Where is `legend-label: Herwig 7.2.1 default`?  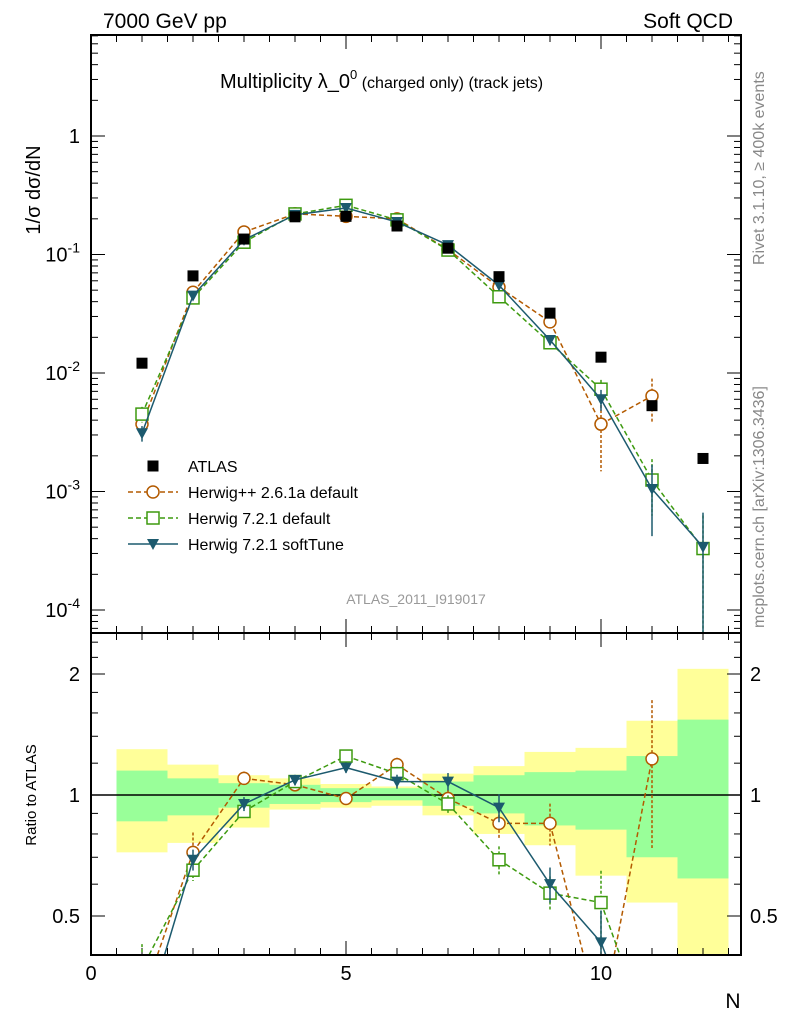
legend-label: Herwig 7.2.1 default is located at coordinates (259, 519).